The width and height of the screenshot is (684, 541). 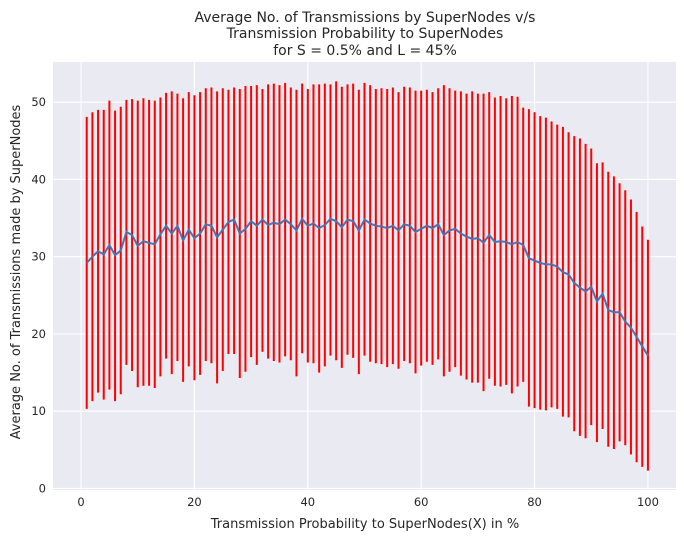 What do you see at coordinates (38, 257) in the screenshot?
I see `y-tick-label: 30` at bounding box center [38, 257].